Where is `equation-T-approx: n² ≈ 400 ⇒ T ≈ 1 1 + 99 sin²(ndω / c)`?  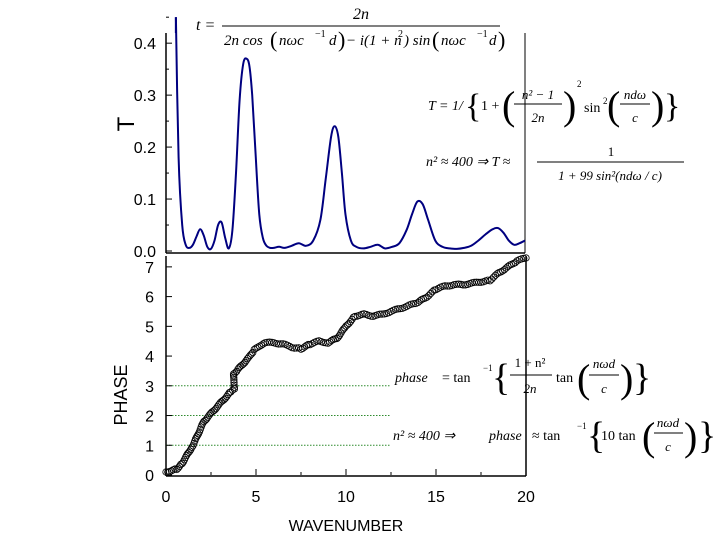 equation-T-approx: n² ≈ 400 ⇒ T ≈ 1 1 + 99 sin²(ndω / c) is located at coordinates (555, 163).